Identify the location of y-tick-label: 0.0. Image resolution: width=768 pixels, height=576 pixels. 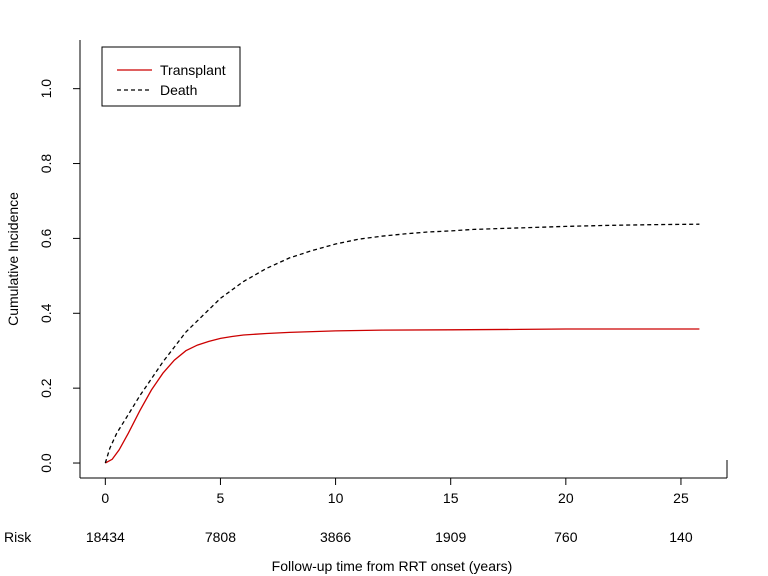
(46, 463).